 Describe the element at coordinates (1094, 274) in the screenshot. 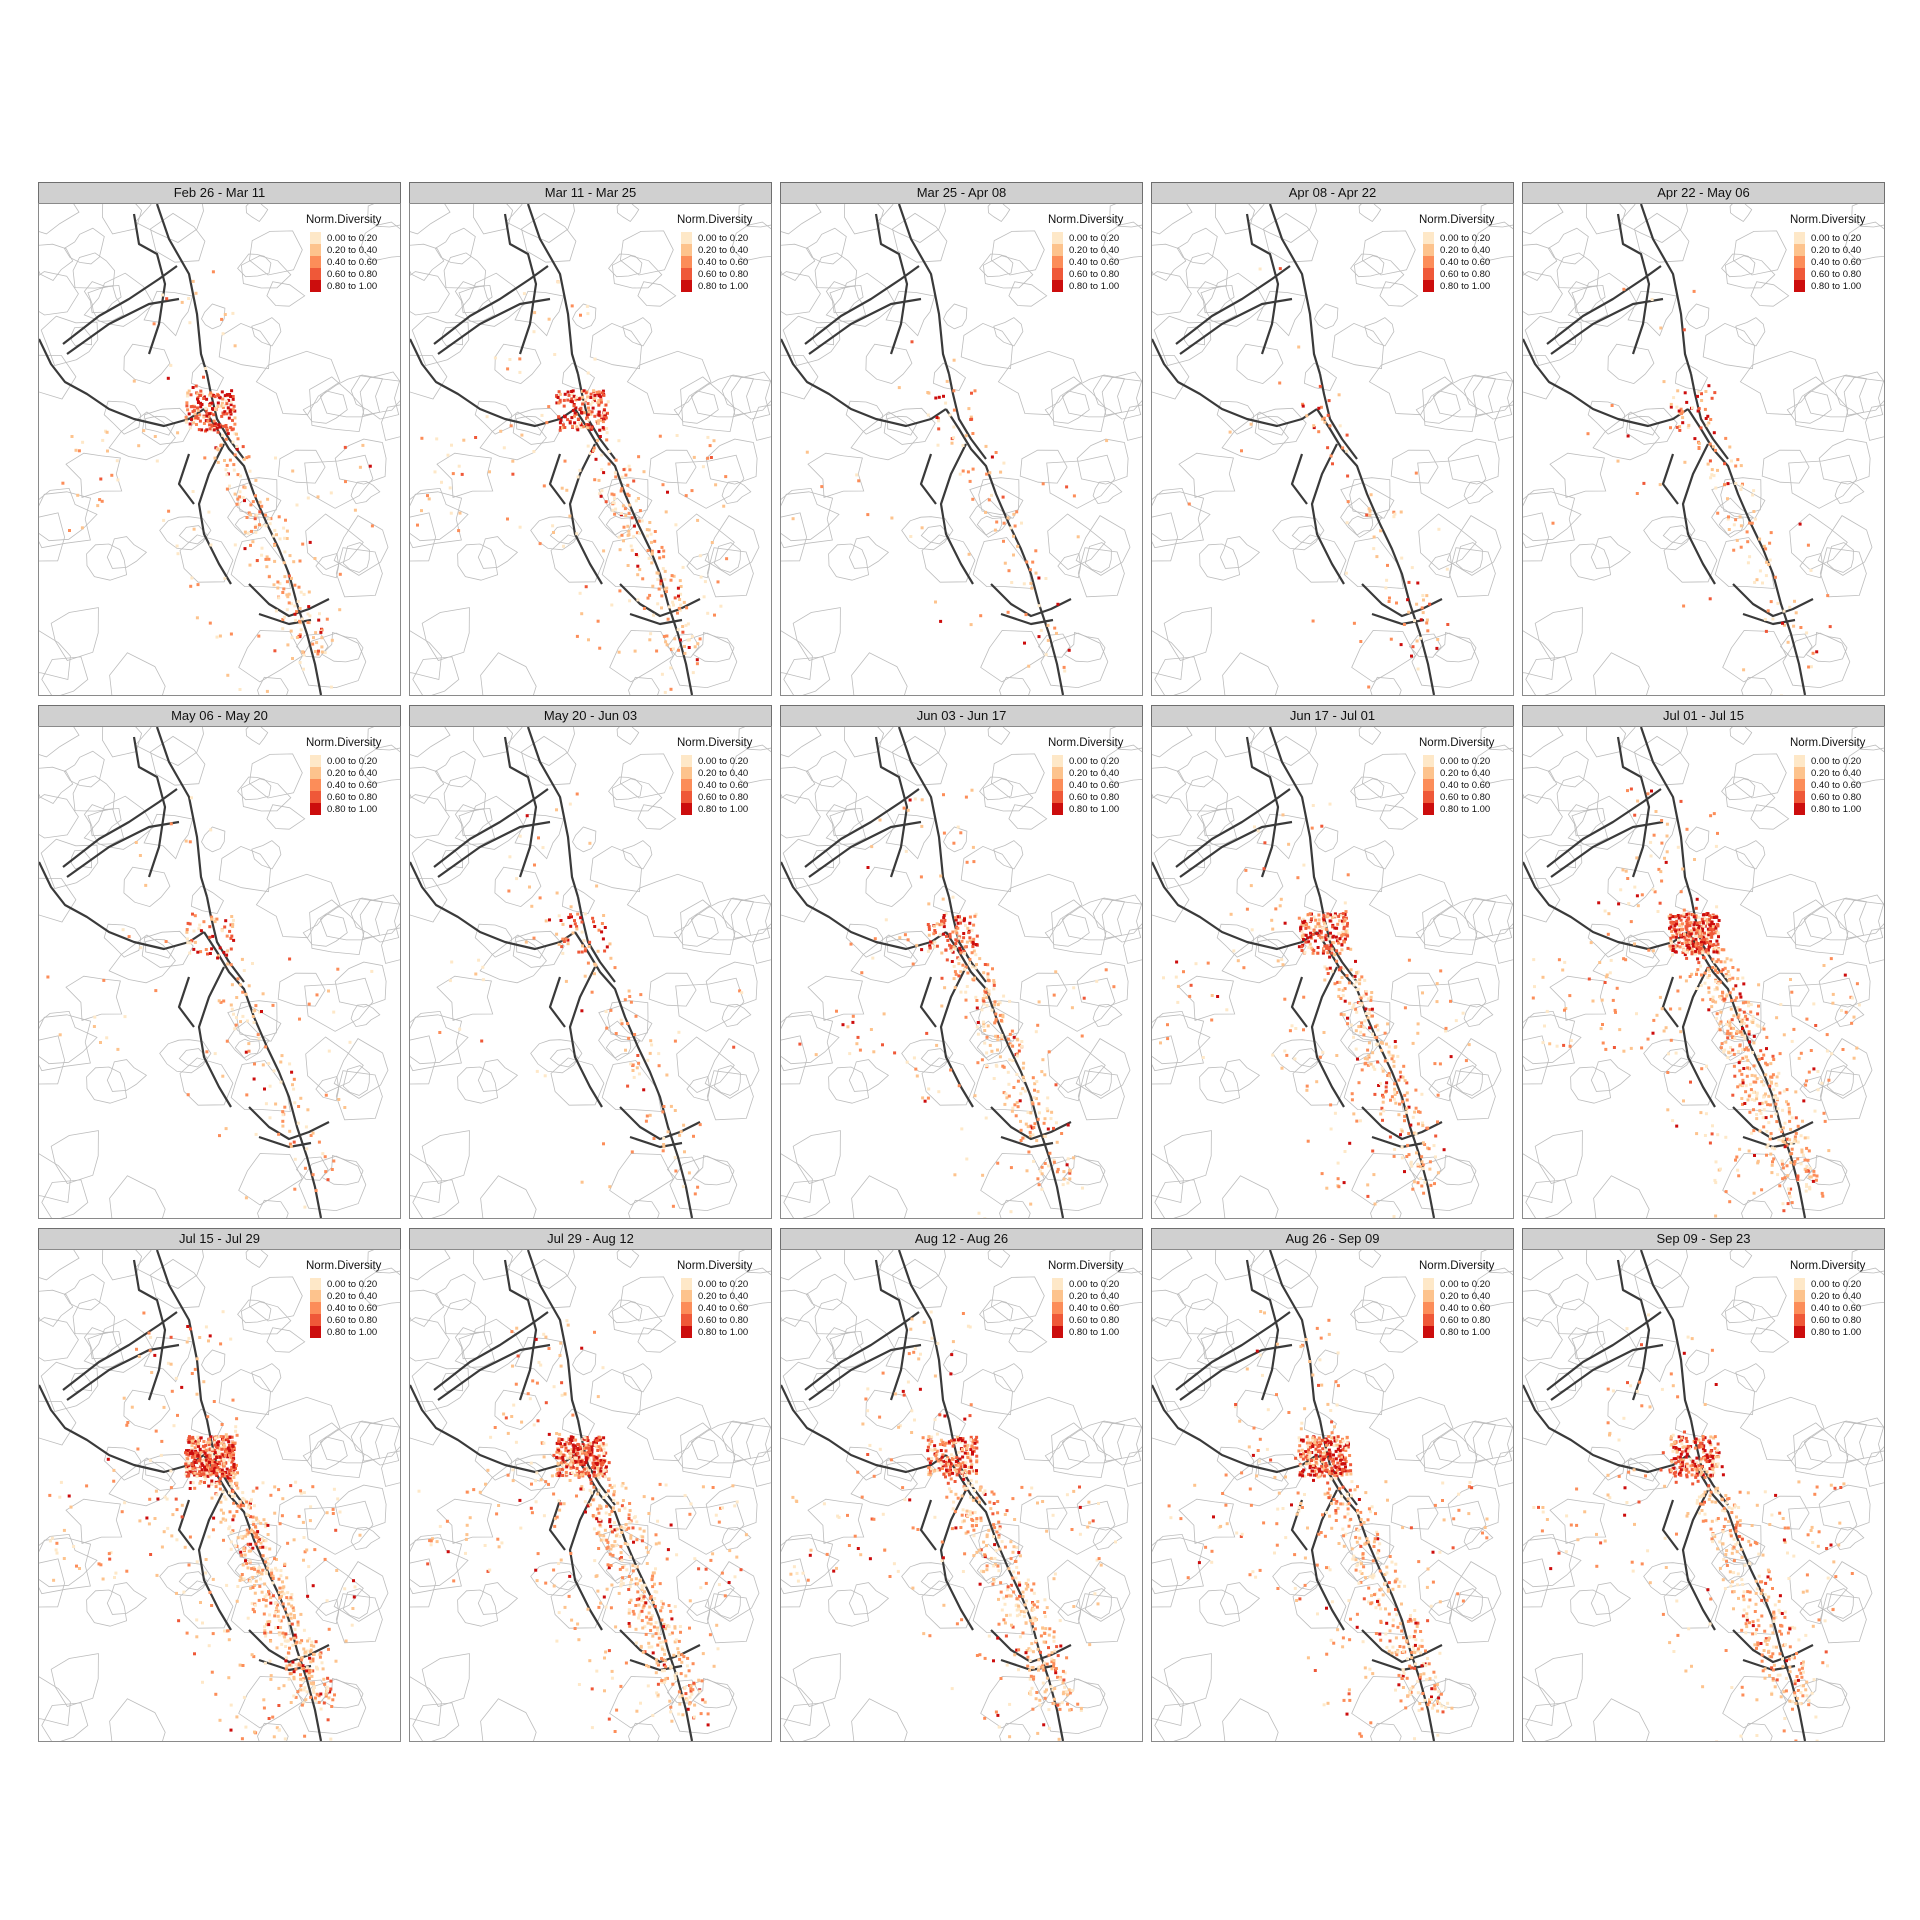

I see `legend-label: 0.60 to 0.80` at that location.